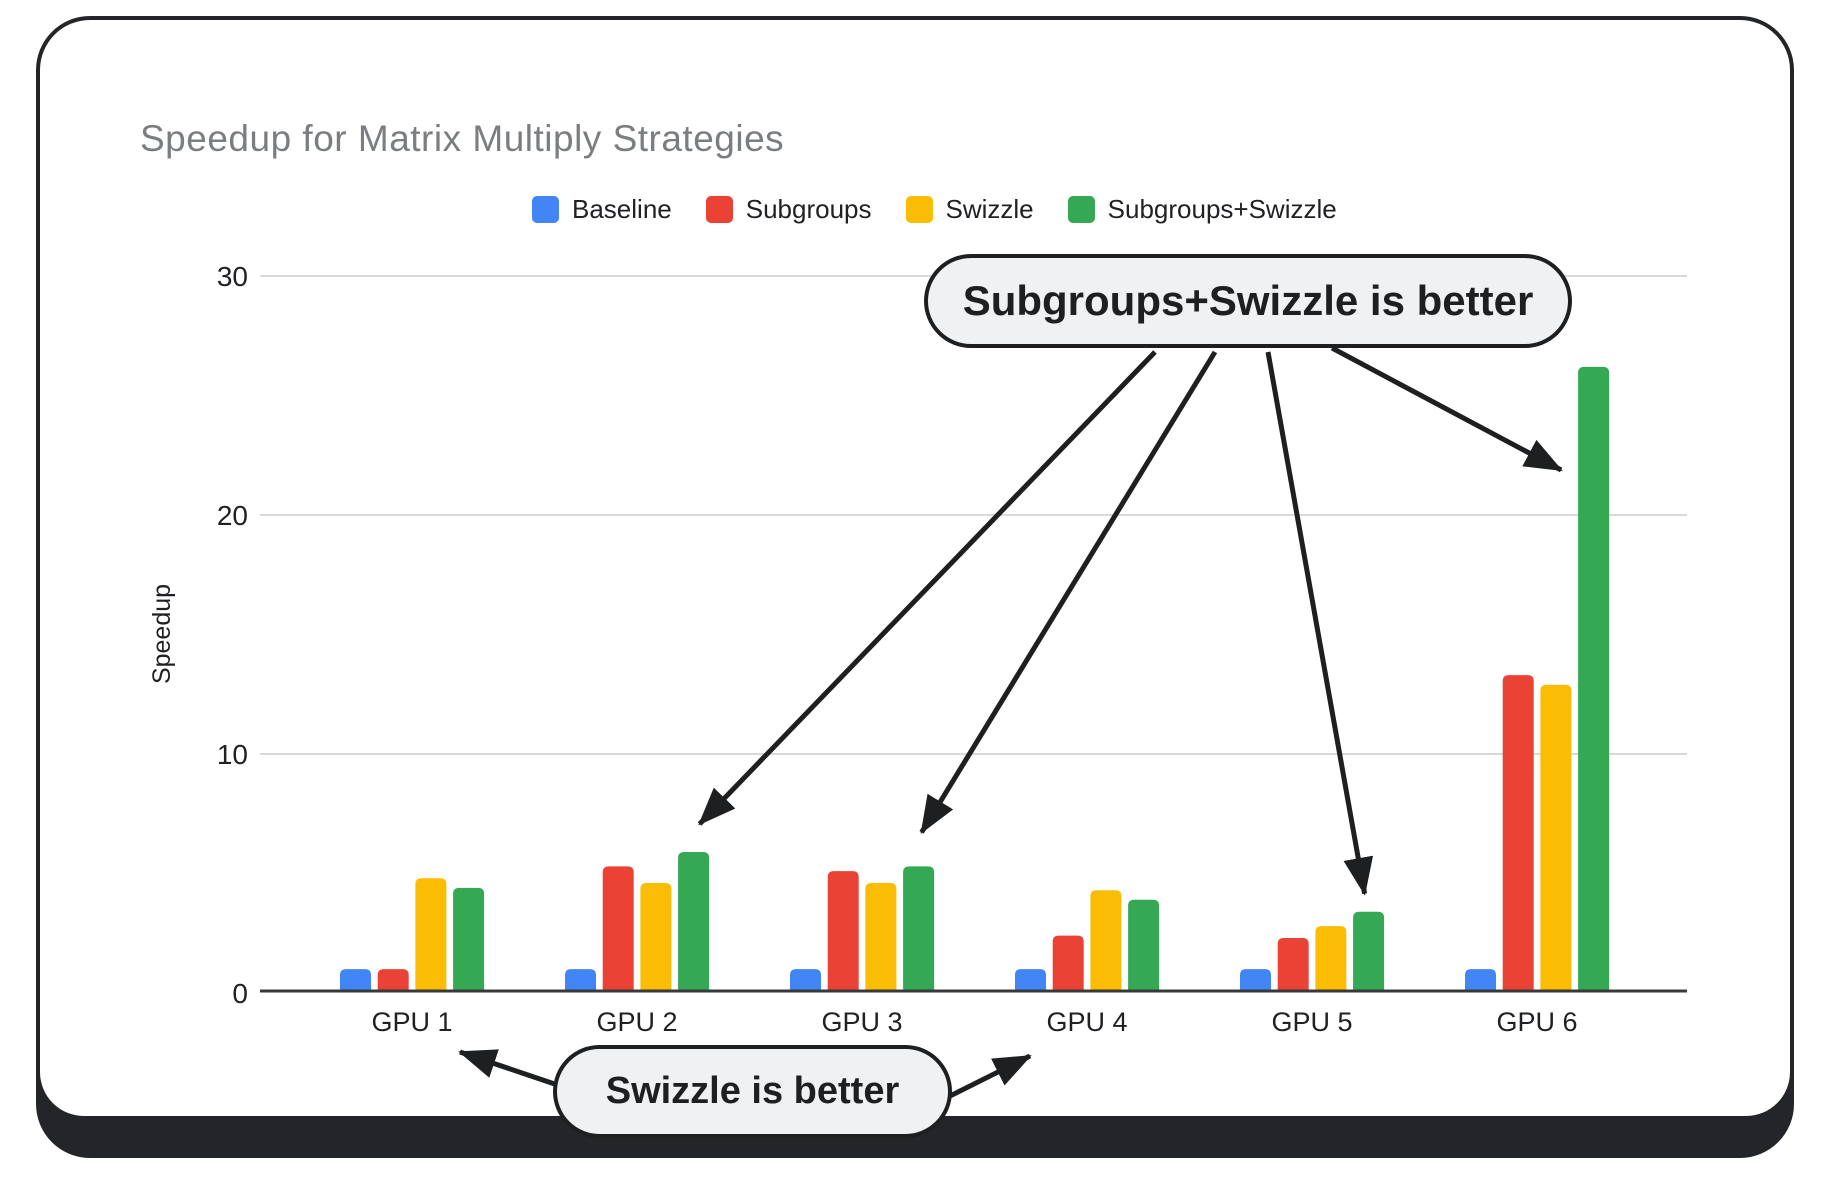  I want to click on x-category-label: GPU 6, so click(1536, 1022).